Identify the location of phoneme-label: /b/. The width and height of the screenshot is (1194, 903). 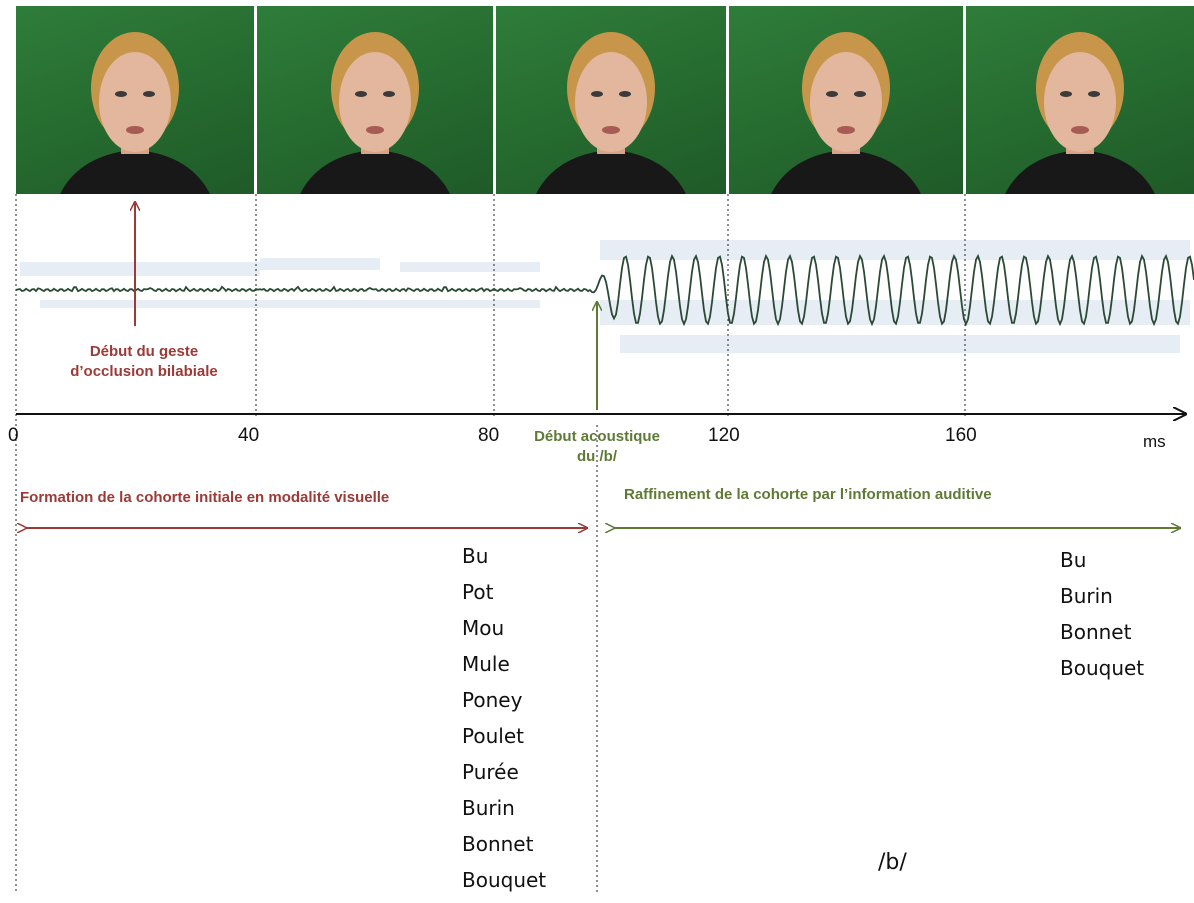
(892, 862).